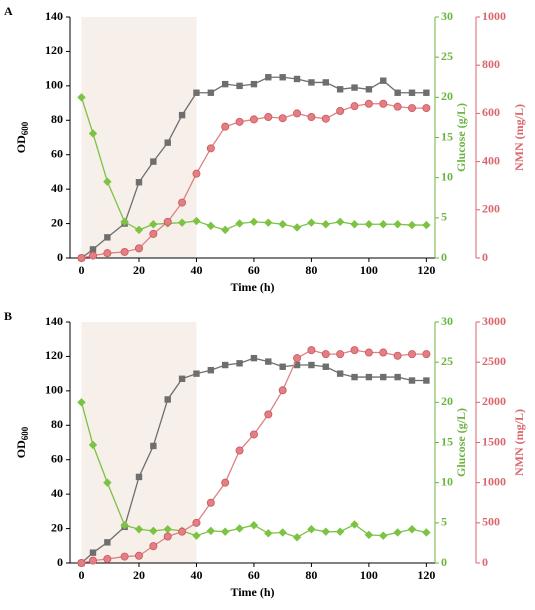 This screenshot has width=535, height=610. Describe the element at coordinates (491, 209) in the screenshot. I see `y3-tick-label: 200` at that location.